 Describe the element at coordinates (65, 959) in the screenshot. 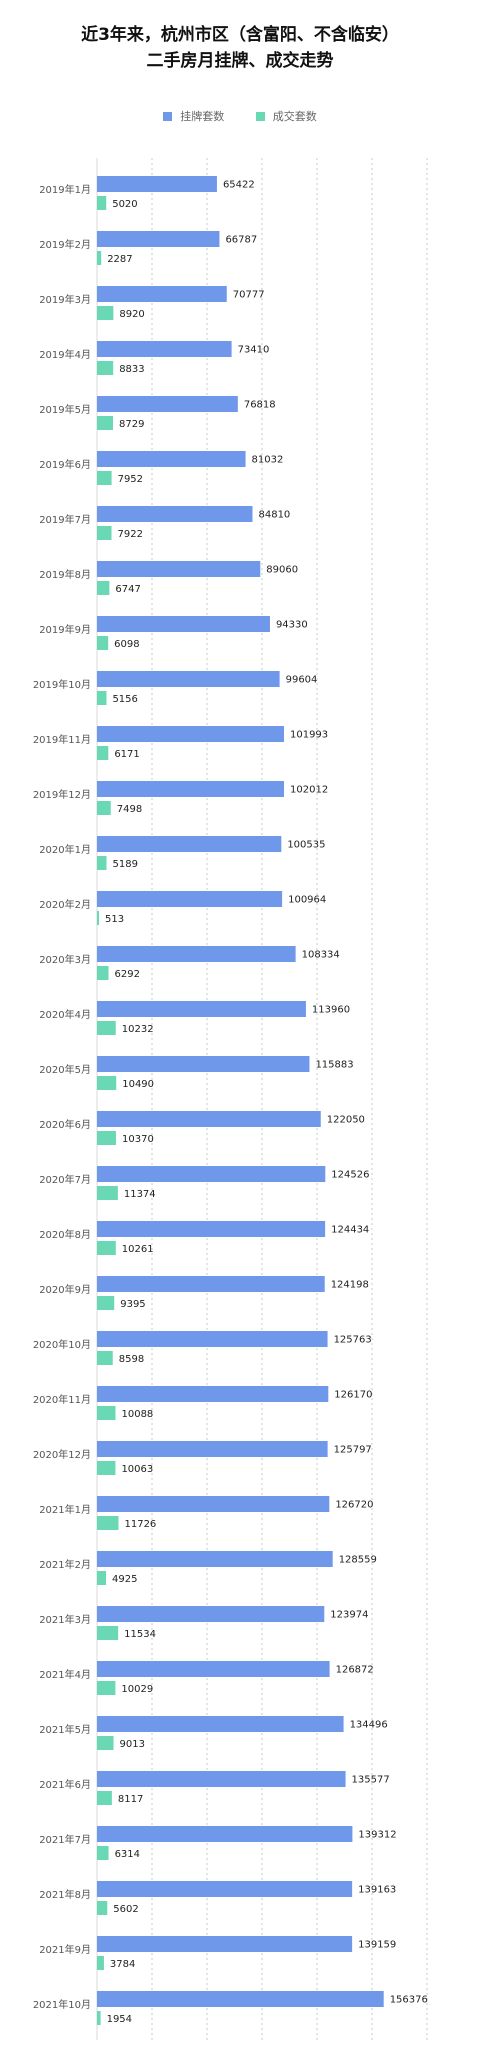

I see `category-label: 2020年3月` at that location.